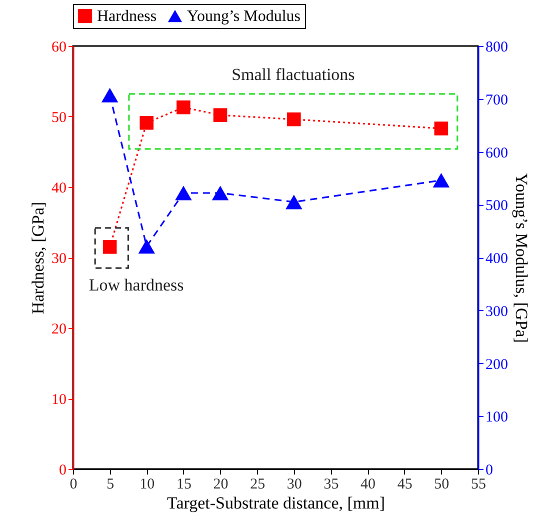 The height and width of the screenshot is (529, 540). I want to click on annotation: Low hardness, so click(136, 285).